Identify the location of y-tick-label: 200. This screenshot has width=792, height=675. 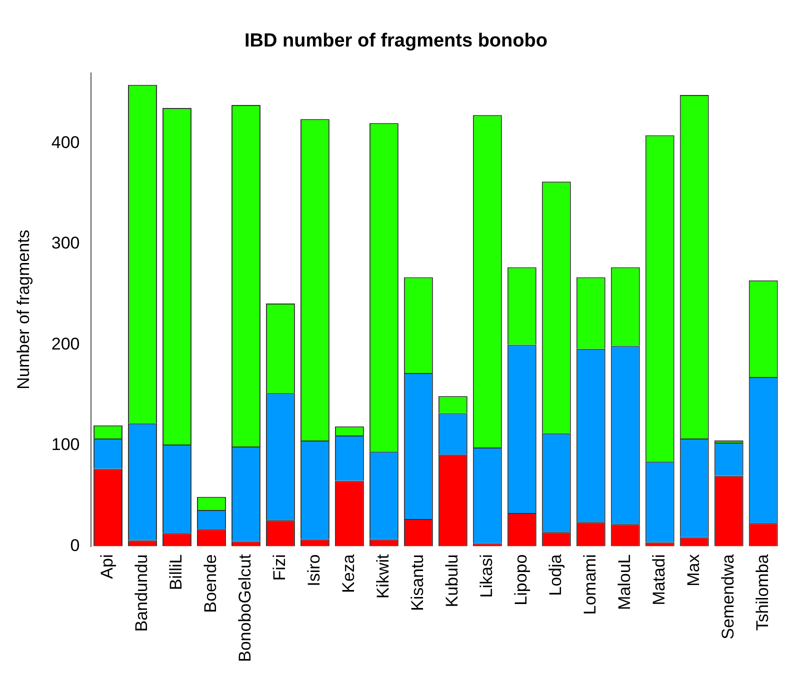
(65, 344).